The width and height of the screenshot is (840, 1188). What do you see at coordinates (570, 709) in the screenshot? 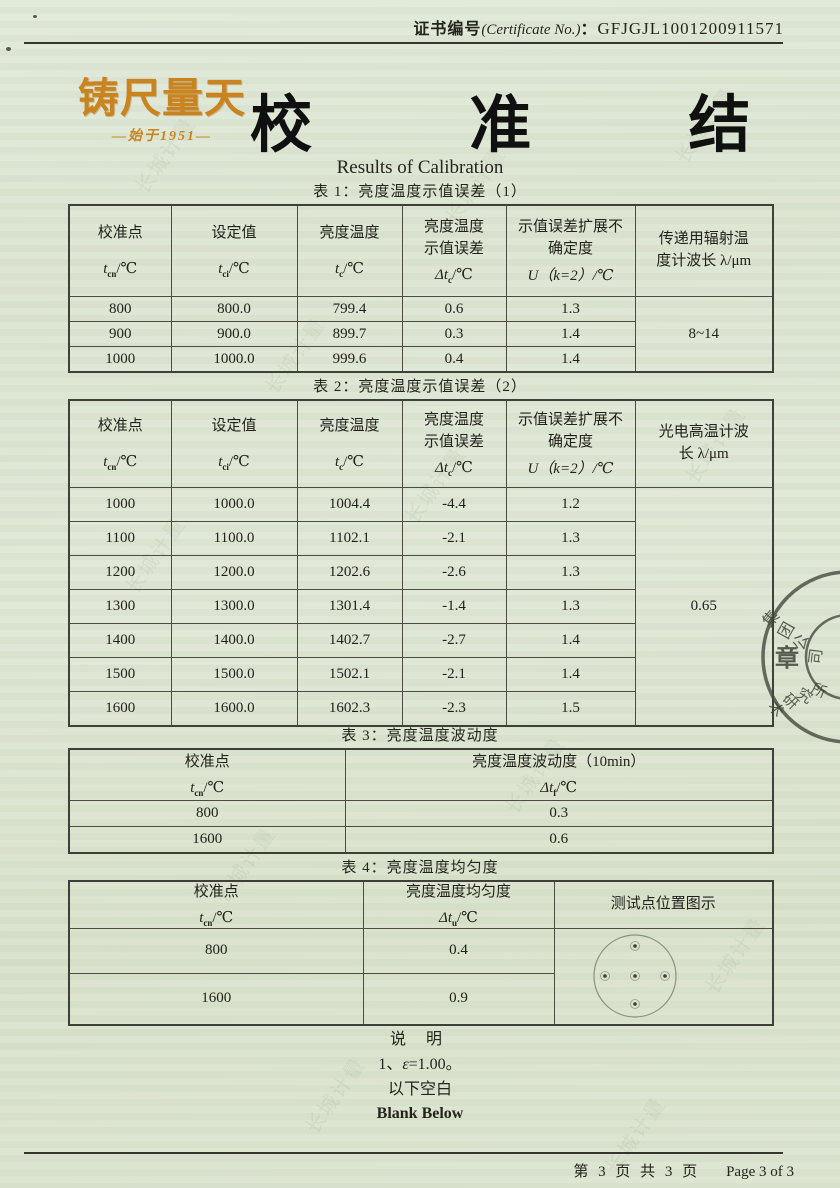
I see `table-cell: 1.5` at bounding box center [570, 709].